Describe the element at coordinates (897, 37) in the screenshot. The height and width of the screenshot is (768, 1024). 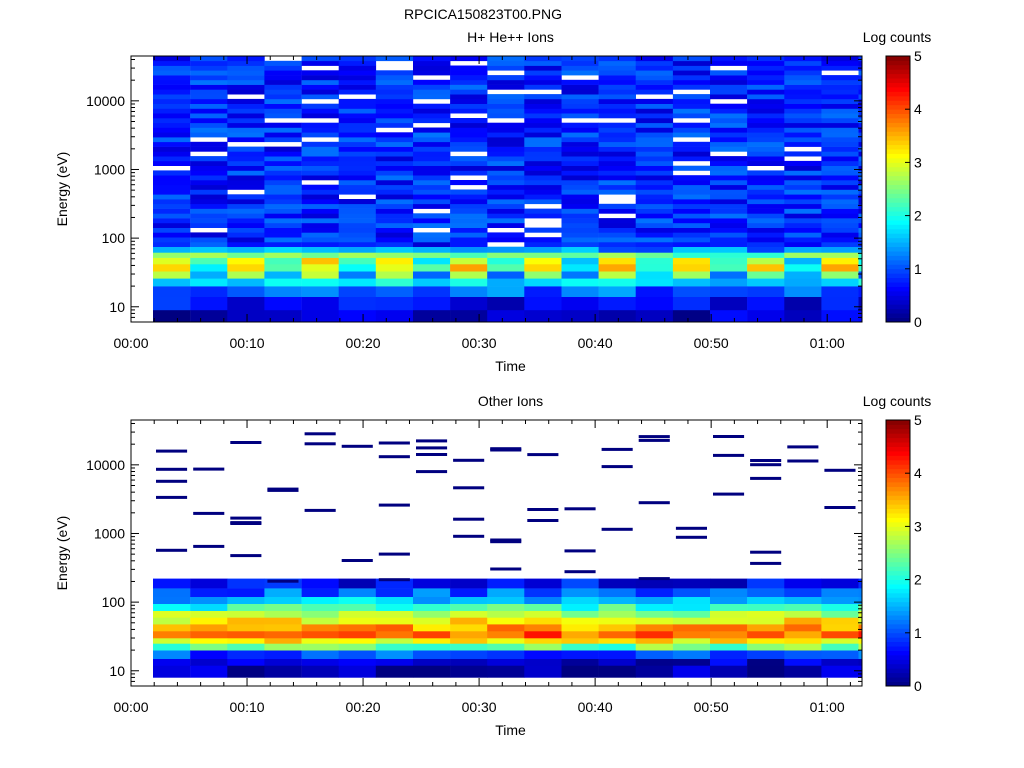
I see `colorbar-label: Log counts` at that location.